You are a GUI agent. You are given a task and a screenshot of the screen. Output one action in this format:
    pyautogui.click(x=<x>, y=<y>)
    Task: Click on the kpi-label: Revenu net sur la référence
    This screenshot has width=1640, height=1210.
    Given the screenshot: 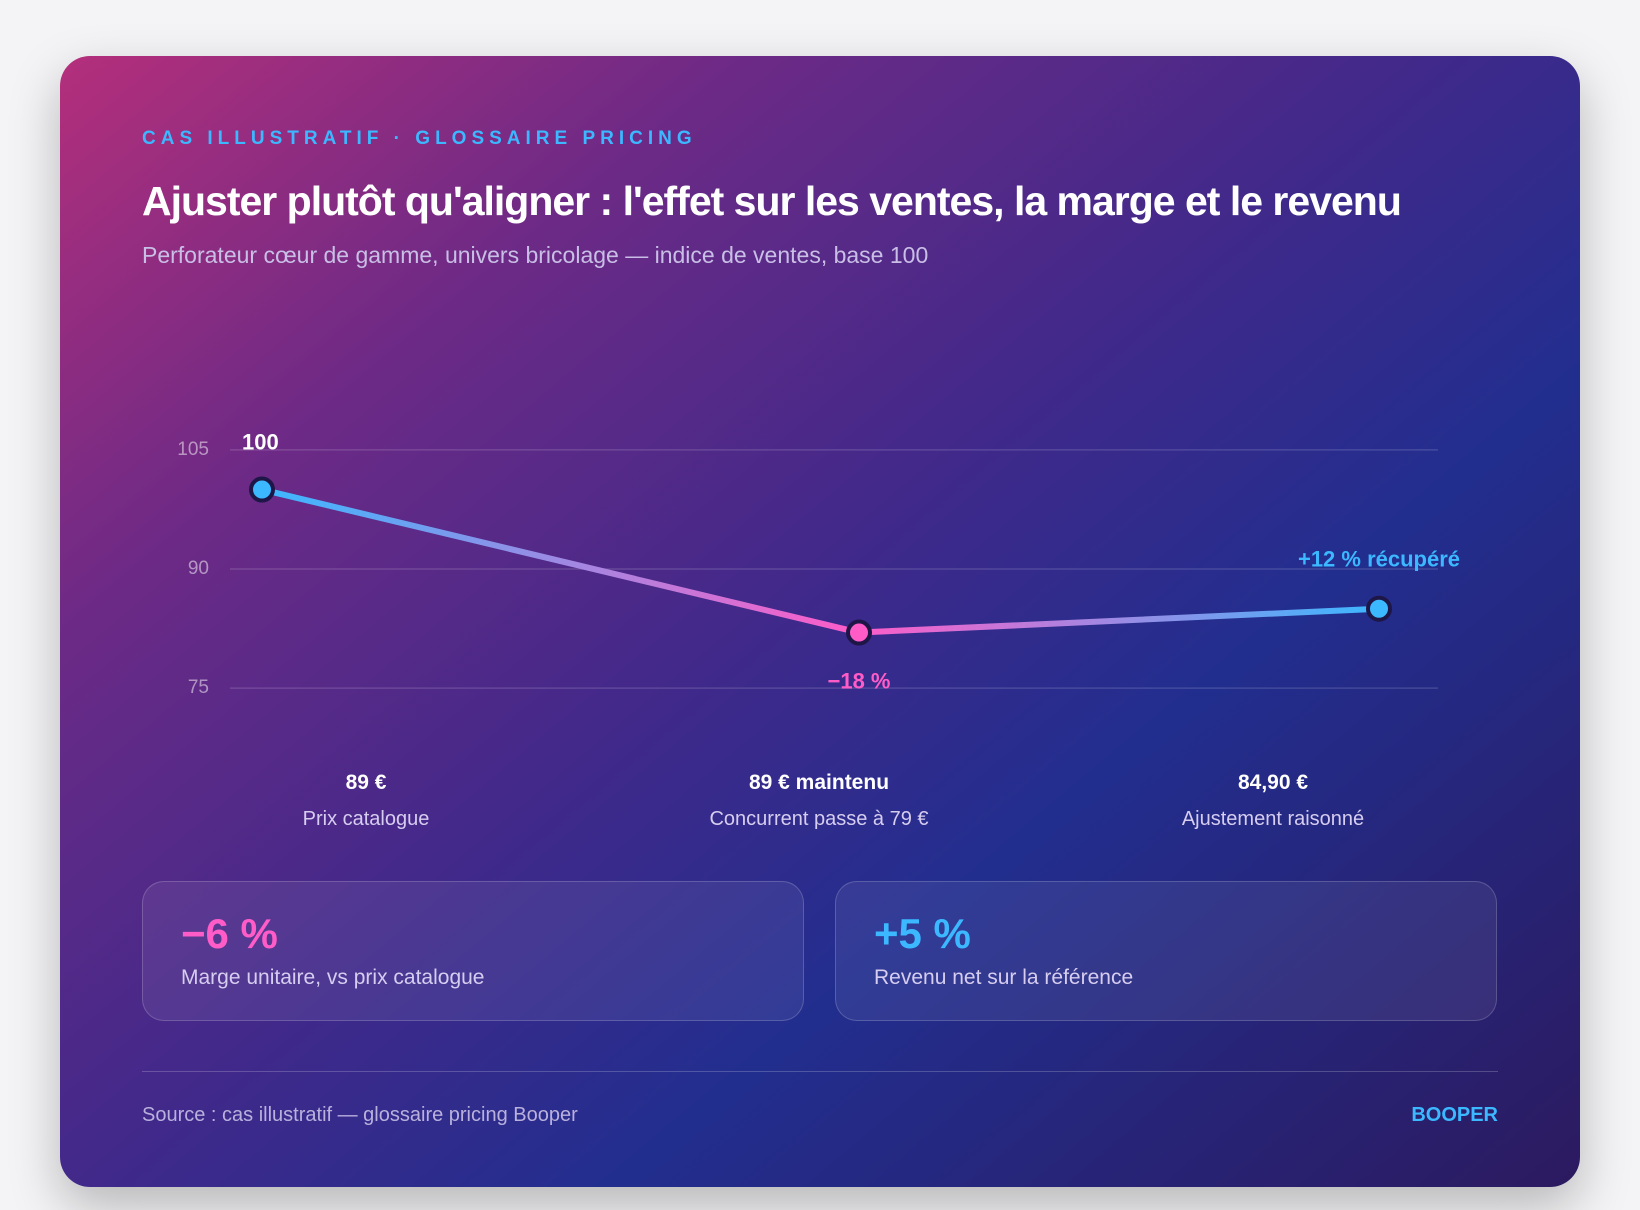 What is the action you would take?
    pyautogui.click(x=1004, y=977)
    